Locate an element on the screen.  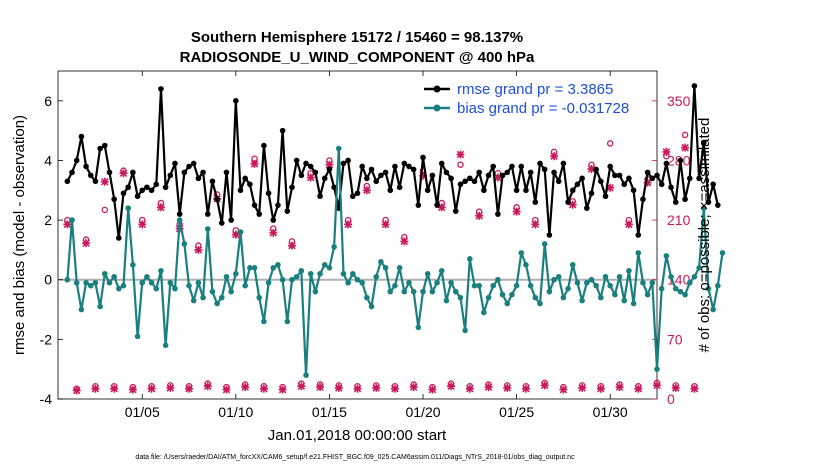
x-tick-label: 01/20 is located at coordinates (422, 412).